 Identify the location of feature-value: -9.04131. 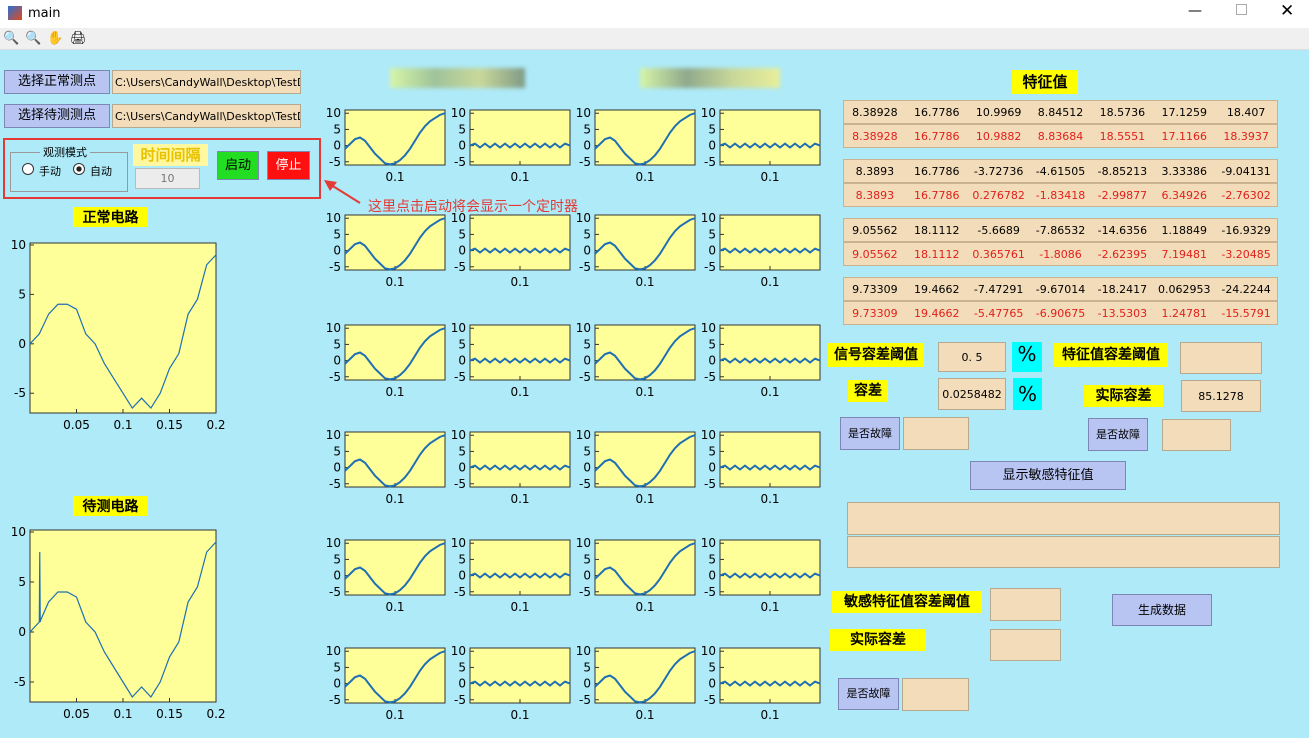
(1246, 171).